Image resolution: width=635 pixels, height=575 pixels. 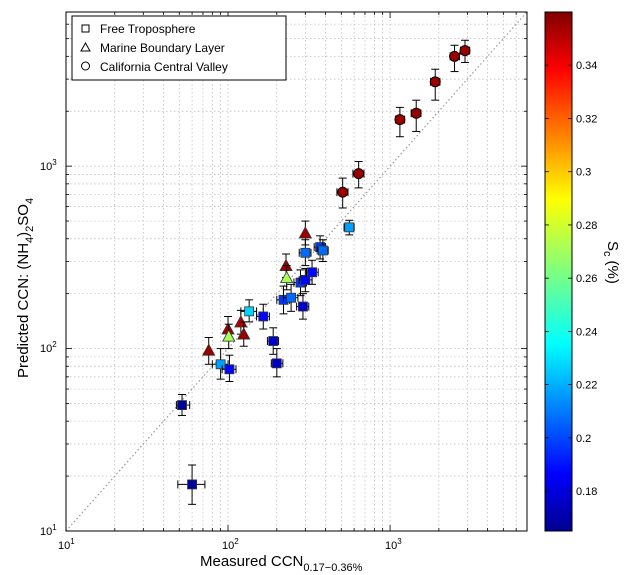 What do you see at coordinates (48, 165) in the screenshot?
I see `y-tick-label-3: 10³` at bounding box center [48, 165].